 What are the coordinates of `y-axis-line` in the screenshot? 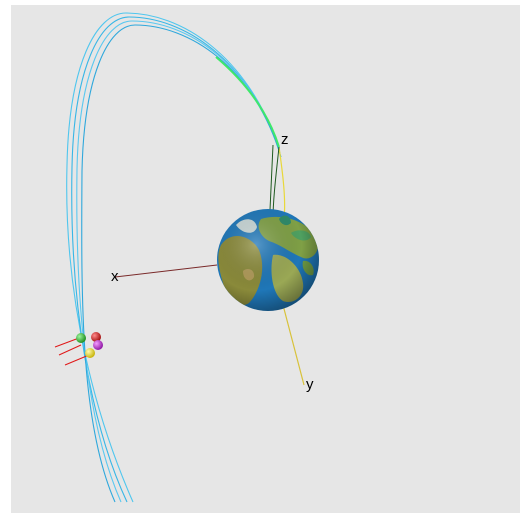 It's located at (293, 345).